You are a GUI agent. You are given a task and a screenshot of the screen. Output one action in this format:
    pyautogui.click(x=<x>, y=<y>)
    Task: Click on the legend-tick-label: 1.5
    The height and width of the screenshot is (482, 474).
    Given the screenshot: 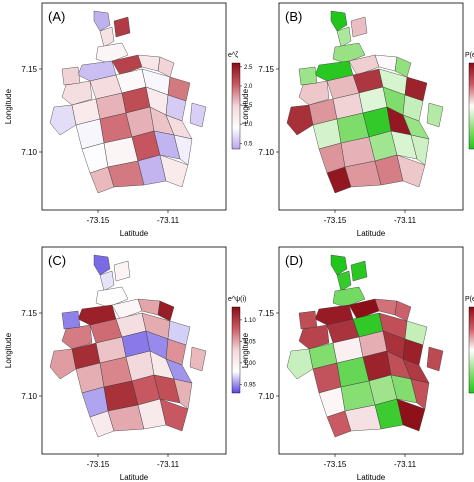 What is the action you would take?
    pyautogui.click(x=248, y=106)
    